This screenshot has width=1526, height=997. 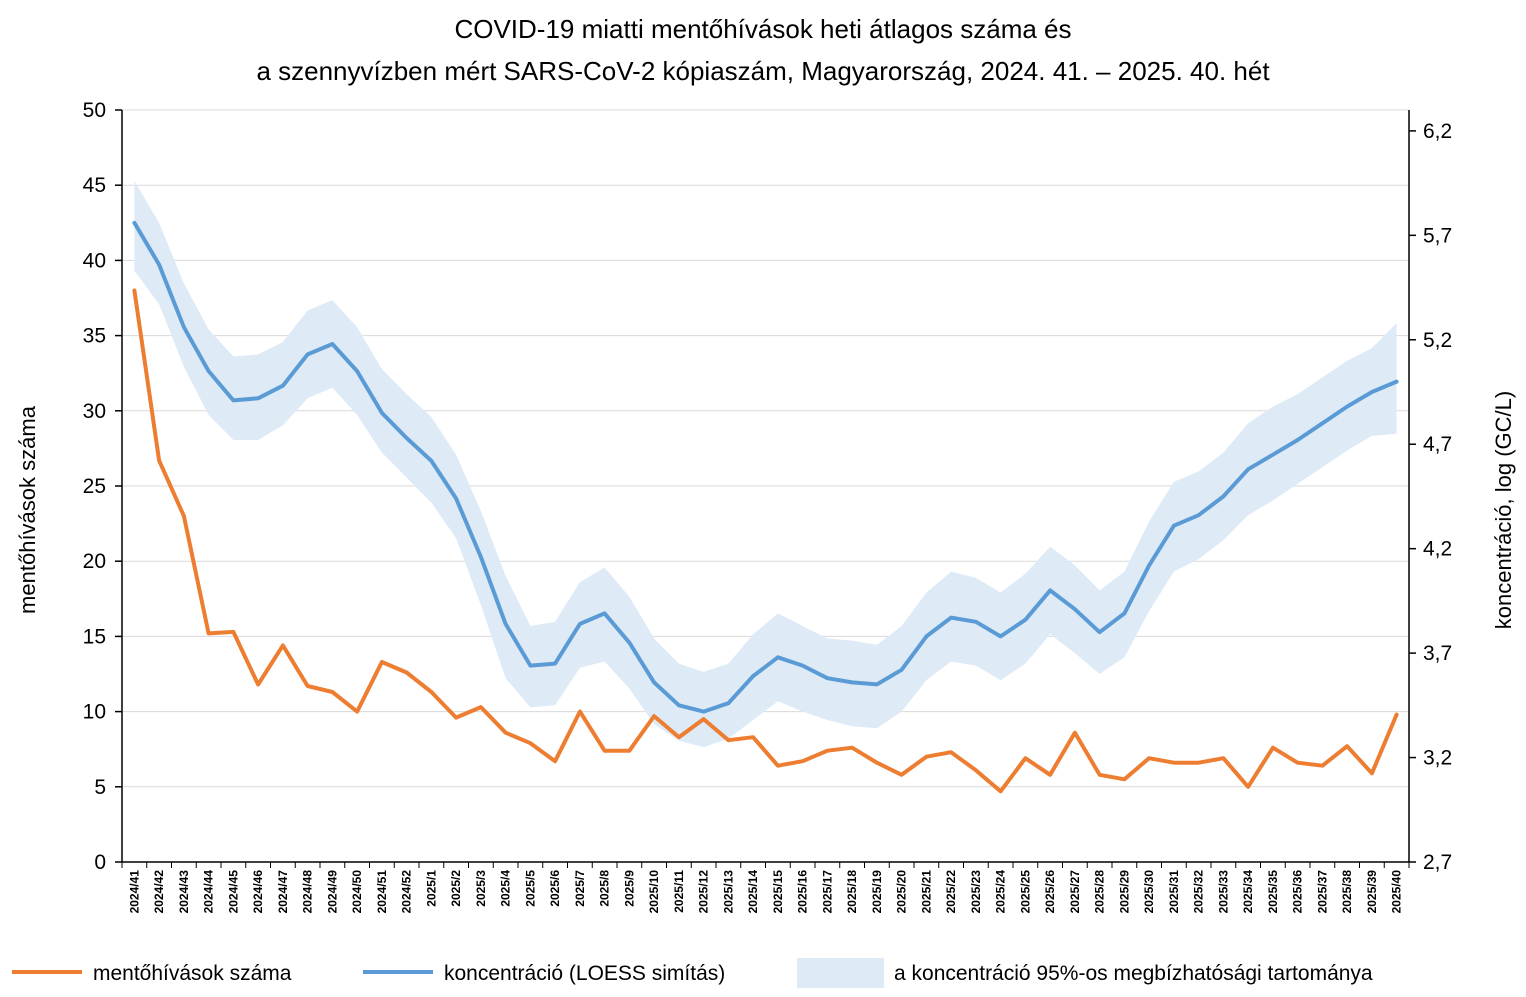 What do you see at coordinates (258, 892) in the screenshot?
I see `x-tick-label-5: 2024/46` at bounding box center [258, 892].